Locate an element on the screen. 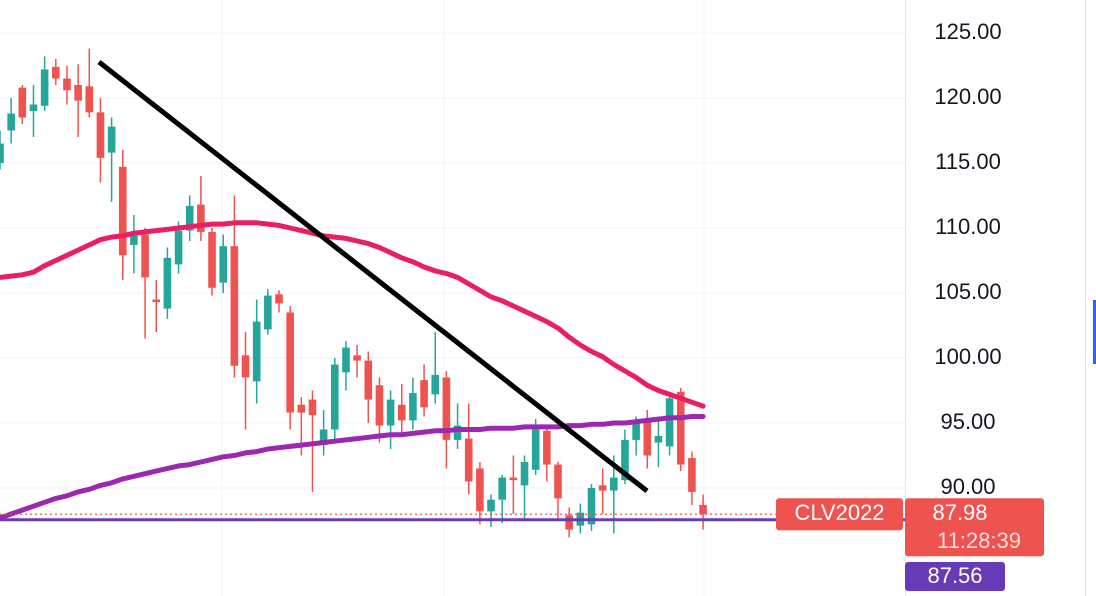 Image resolution: width=1096 pixels, height=596 pixels. last-price-badge is located at coordinates (974, 527).